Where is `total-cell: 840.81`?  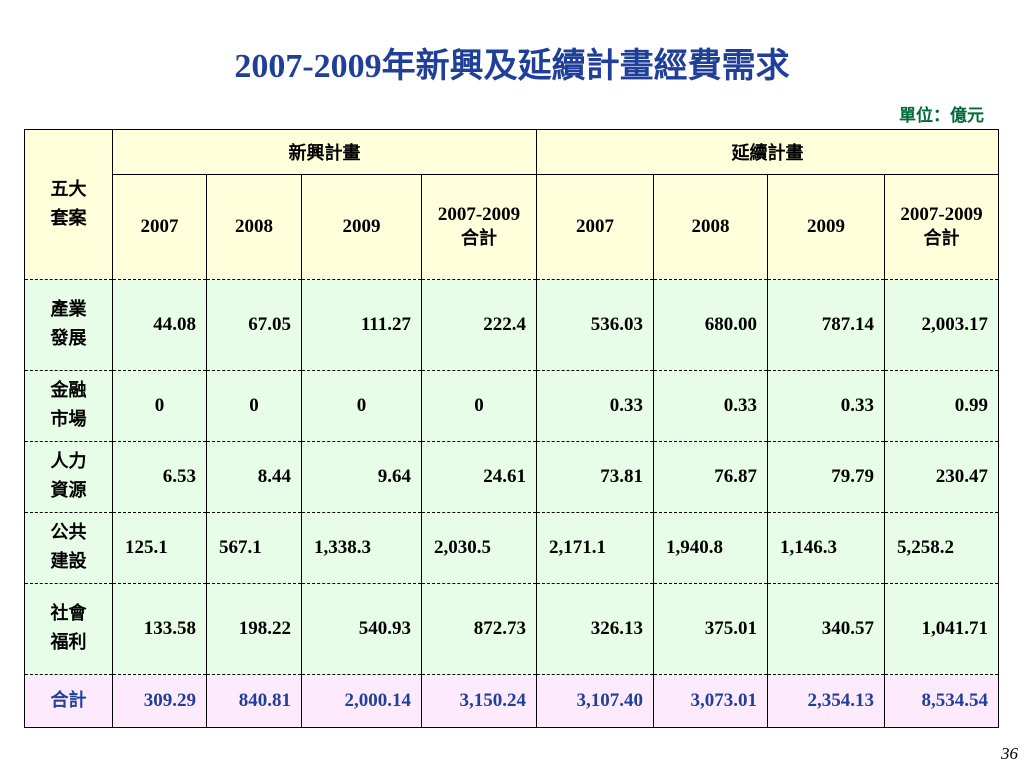 total-cell: 840.81 is located at coordinates (254, 701).